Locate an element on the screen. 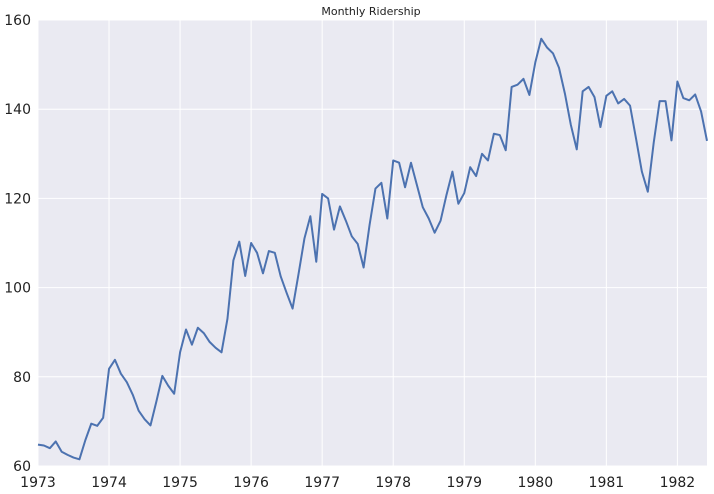 The image size is (714, 494). x-tick-label: 1976 is located at coordinates (251, 483).